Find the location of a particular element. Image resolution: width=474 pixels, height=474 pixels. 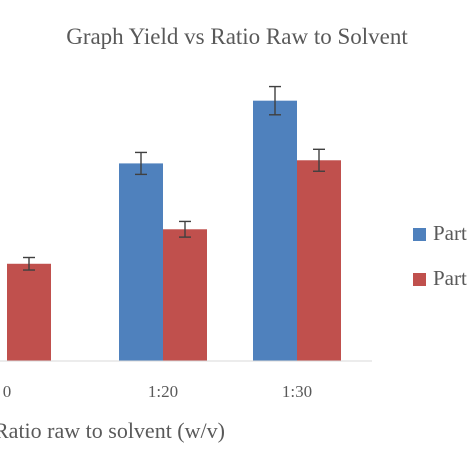

x-axis-label: Ratio raw to solvent (w/v) is located at coordinates (112, 430).